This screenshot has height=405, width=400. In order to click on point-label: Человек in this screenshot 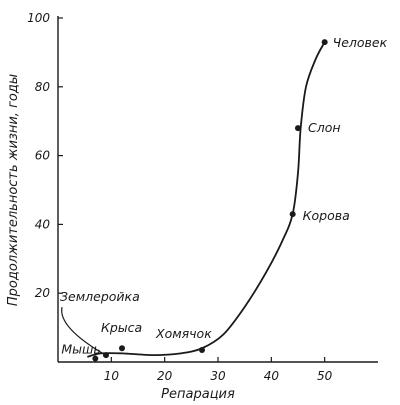, I will do `click(360, 42)`.